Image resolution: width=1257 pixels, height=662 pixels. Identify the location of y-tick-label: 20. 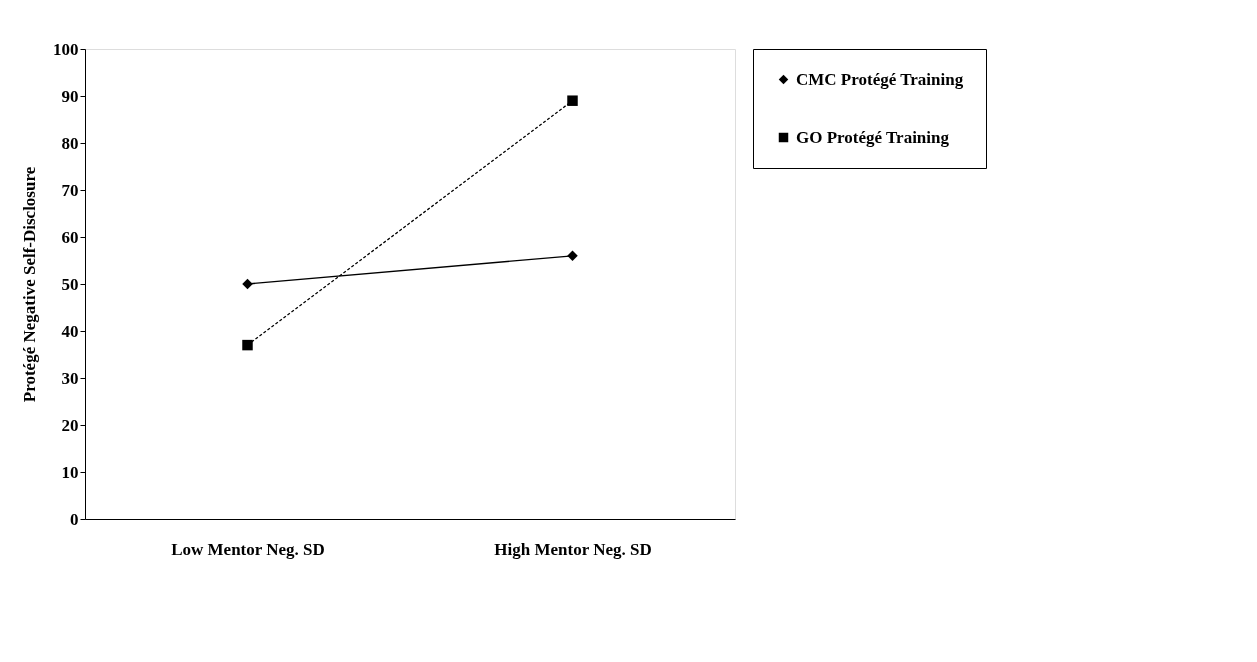
(70, 425).